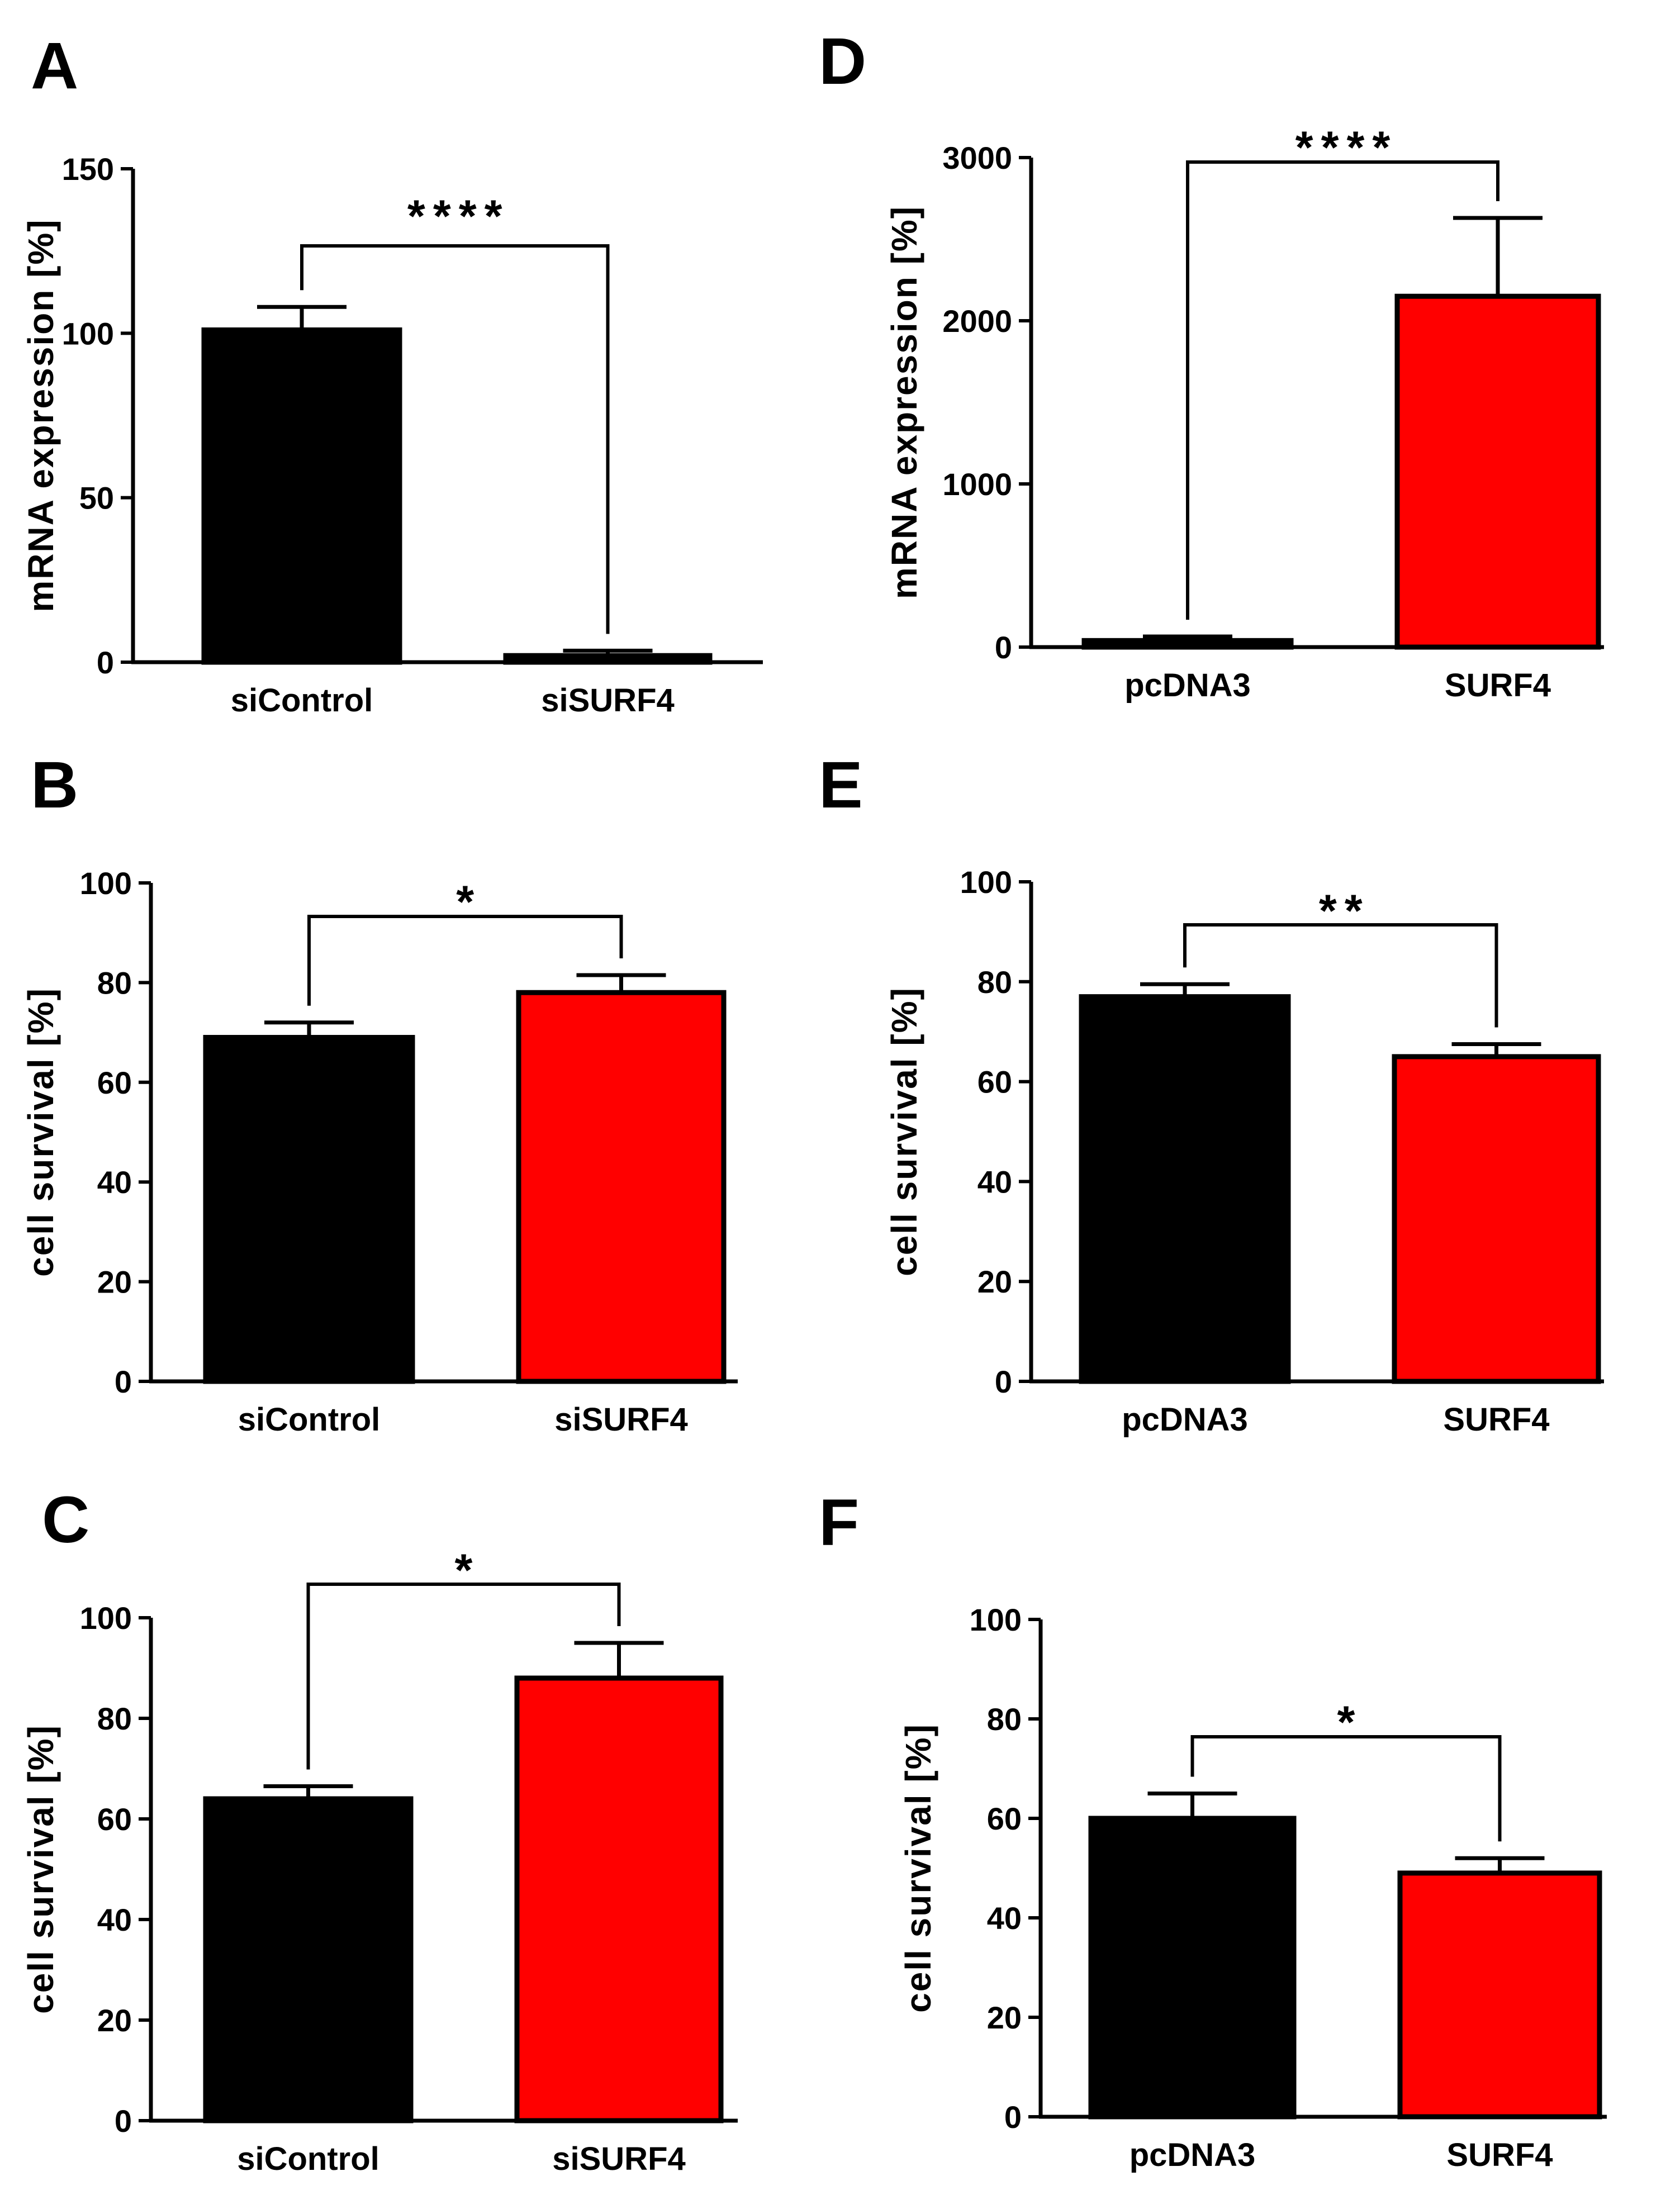 Image resolution: width=1680 pixels, height=2195 pixels. What do you see at coordinates (843, 61) in the screenshot?
I see `panel-letter-d: D` at bounding box center [843, 61].